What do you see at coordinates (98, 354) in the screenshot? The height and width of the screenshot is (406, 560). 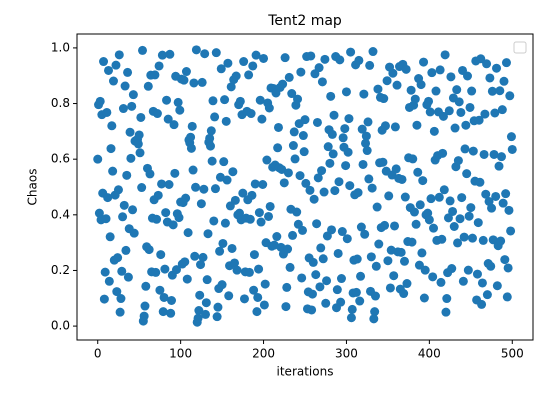 I see `x-tick-label: 0` at bounding box center [98, 354].